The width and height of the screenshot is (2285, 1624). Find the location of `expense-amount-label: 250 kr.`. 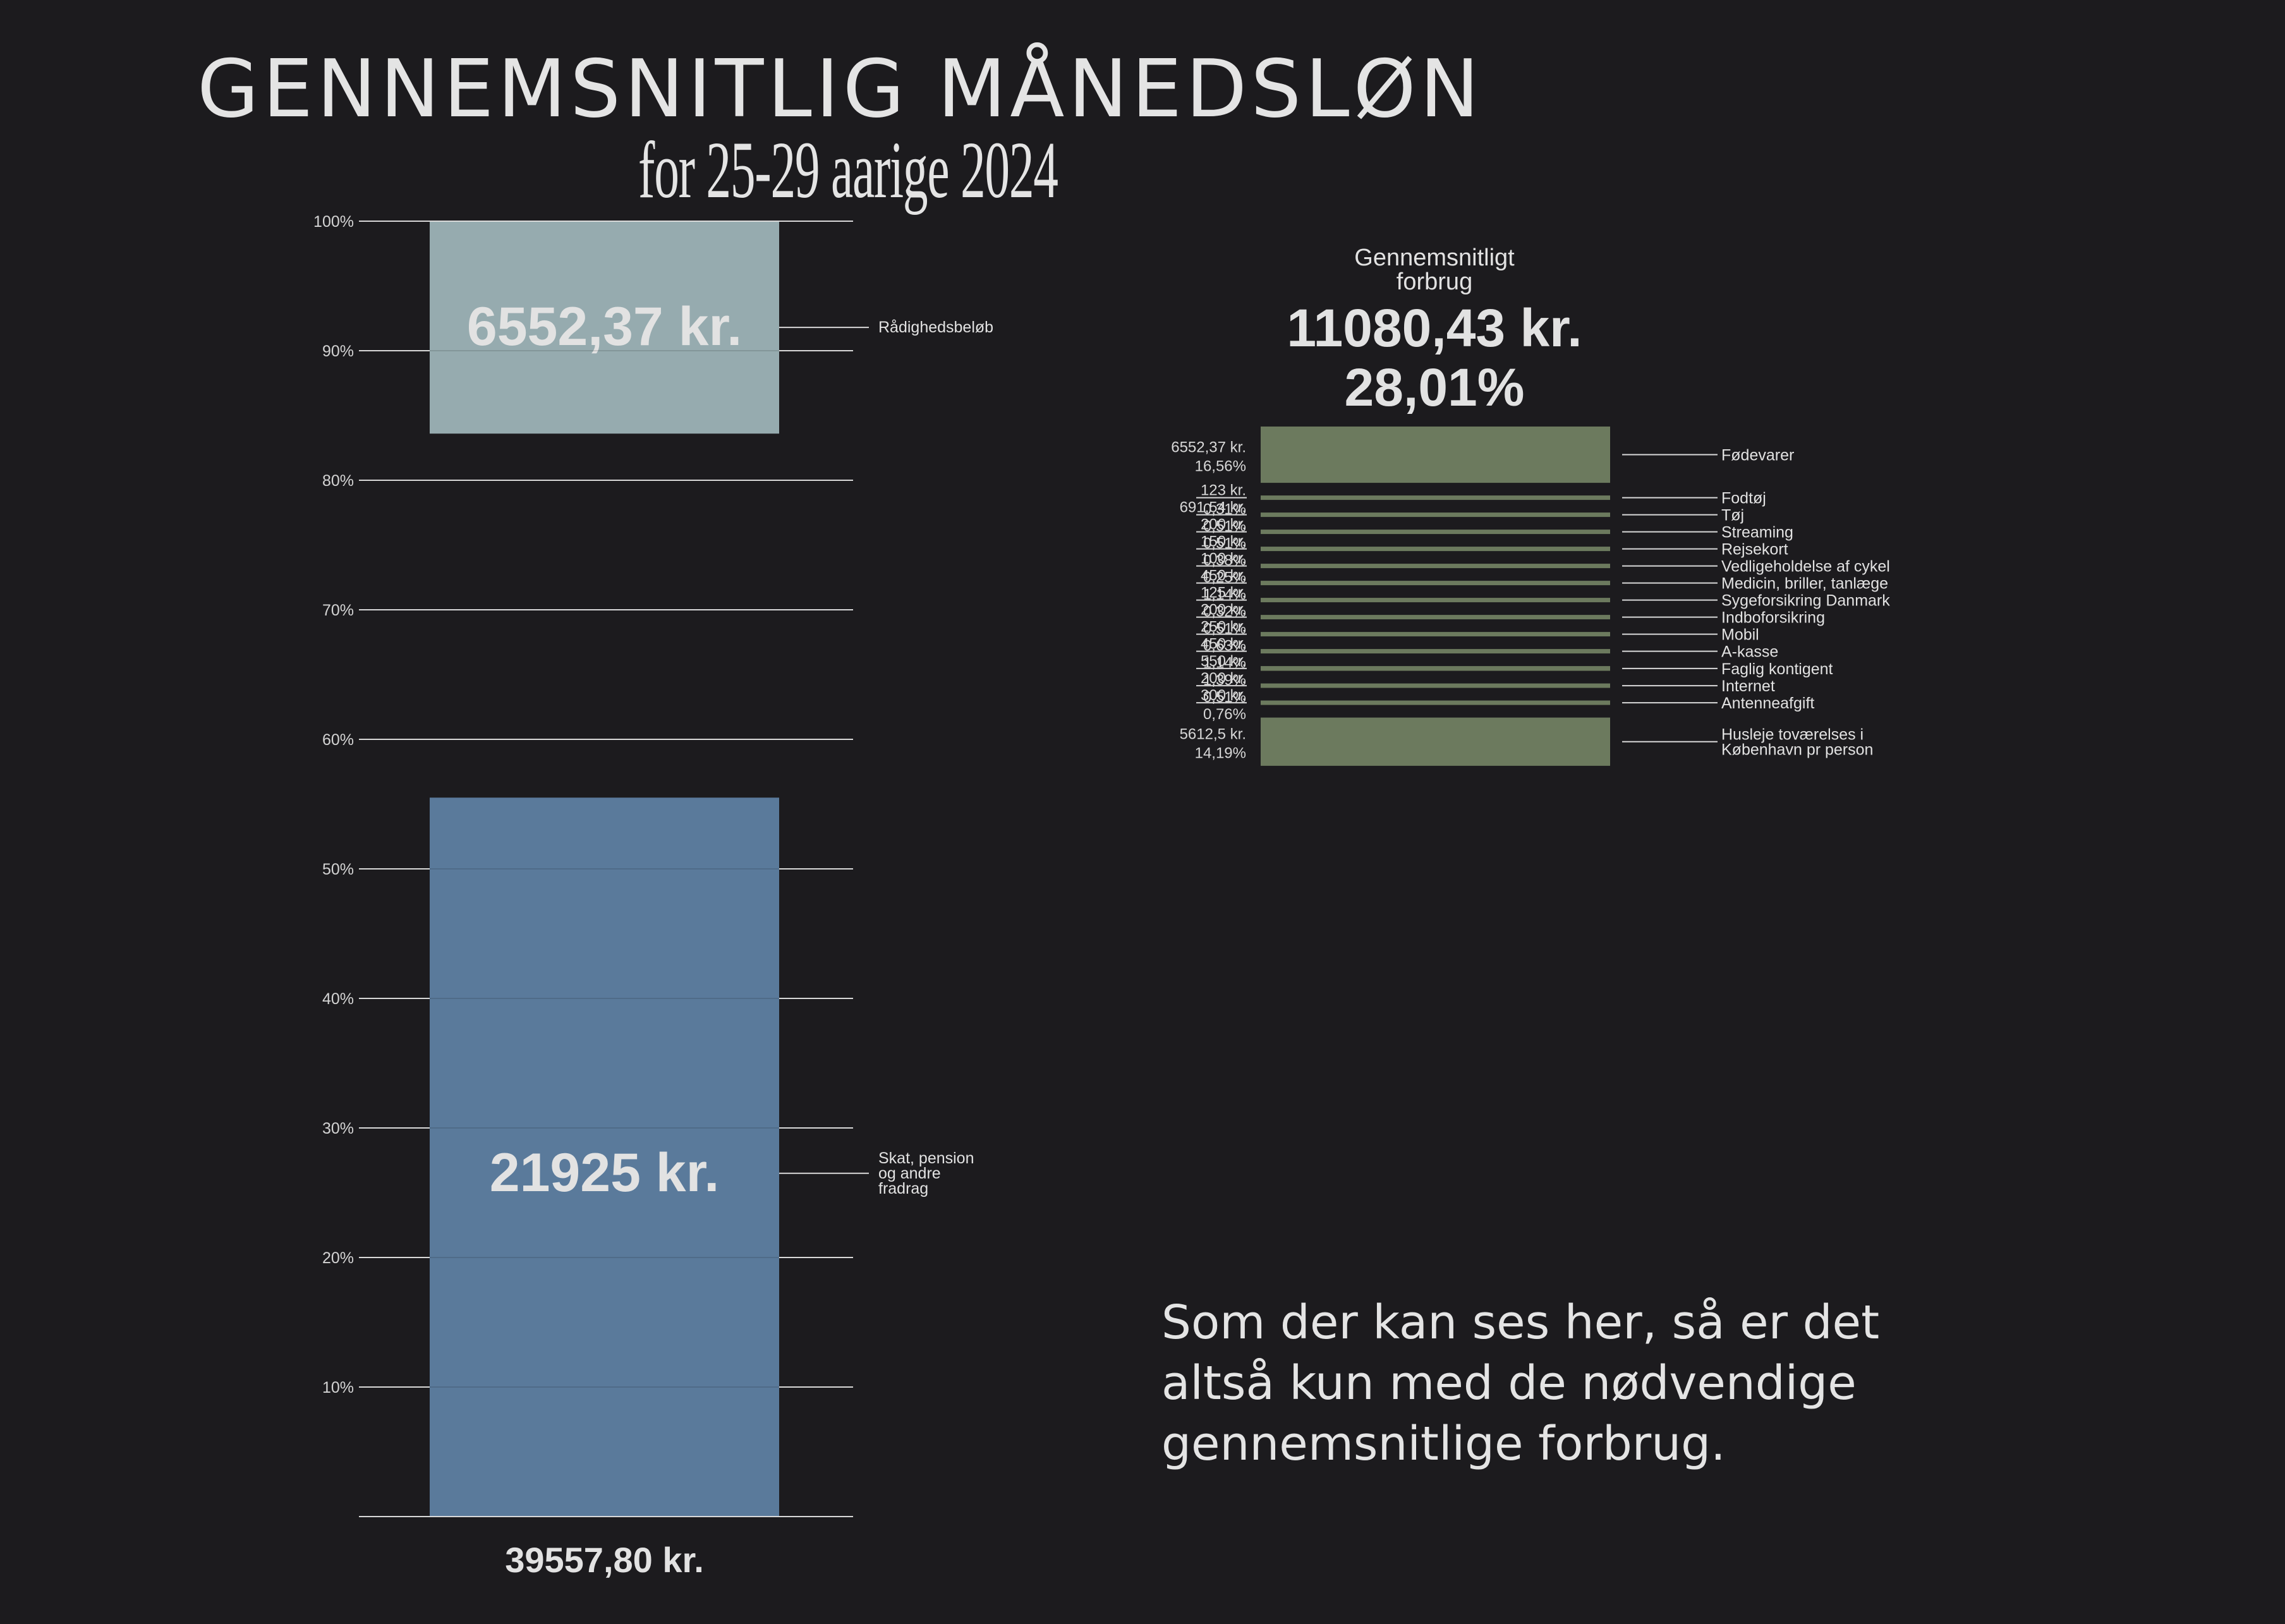

expense-amount-label: 250 kr. is located at coordinates (1223, 627).